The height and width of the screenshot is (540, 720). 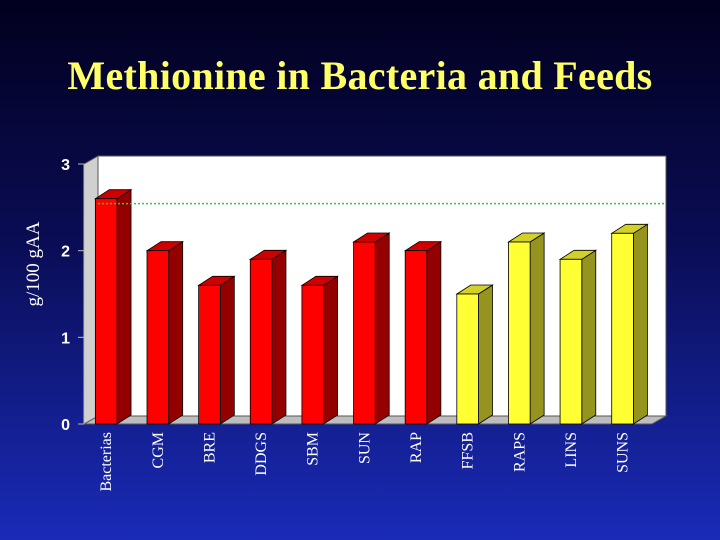 I want to click on x-tick-label: SBM, so click(x=313, y=449).